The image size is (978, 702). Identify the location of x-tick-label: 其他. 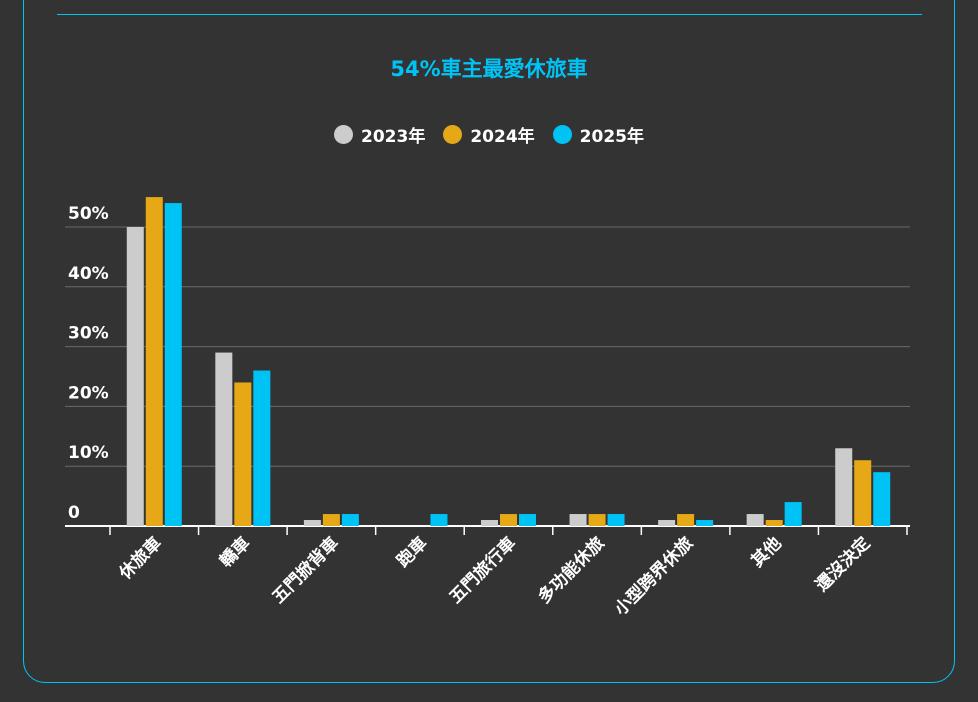
(766, 552).